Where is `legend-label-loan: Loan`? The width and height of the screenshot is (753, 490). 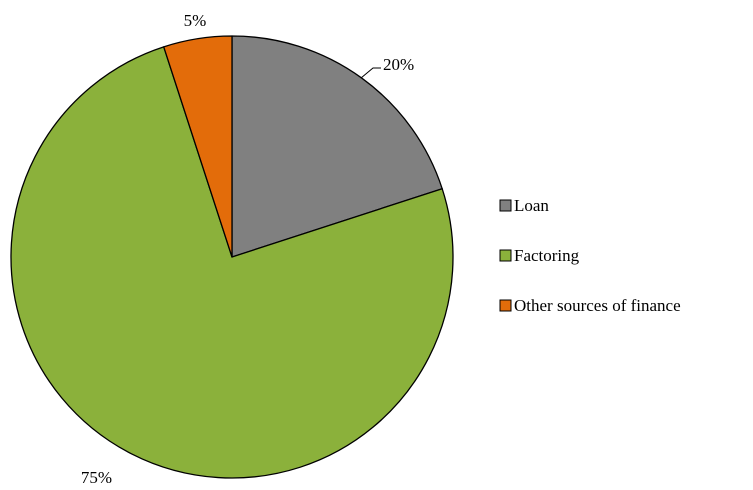
legend-label-loan: Loan is located at coordinates (531, 205).